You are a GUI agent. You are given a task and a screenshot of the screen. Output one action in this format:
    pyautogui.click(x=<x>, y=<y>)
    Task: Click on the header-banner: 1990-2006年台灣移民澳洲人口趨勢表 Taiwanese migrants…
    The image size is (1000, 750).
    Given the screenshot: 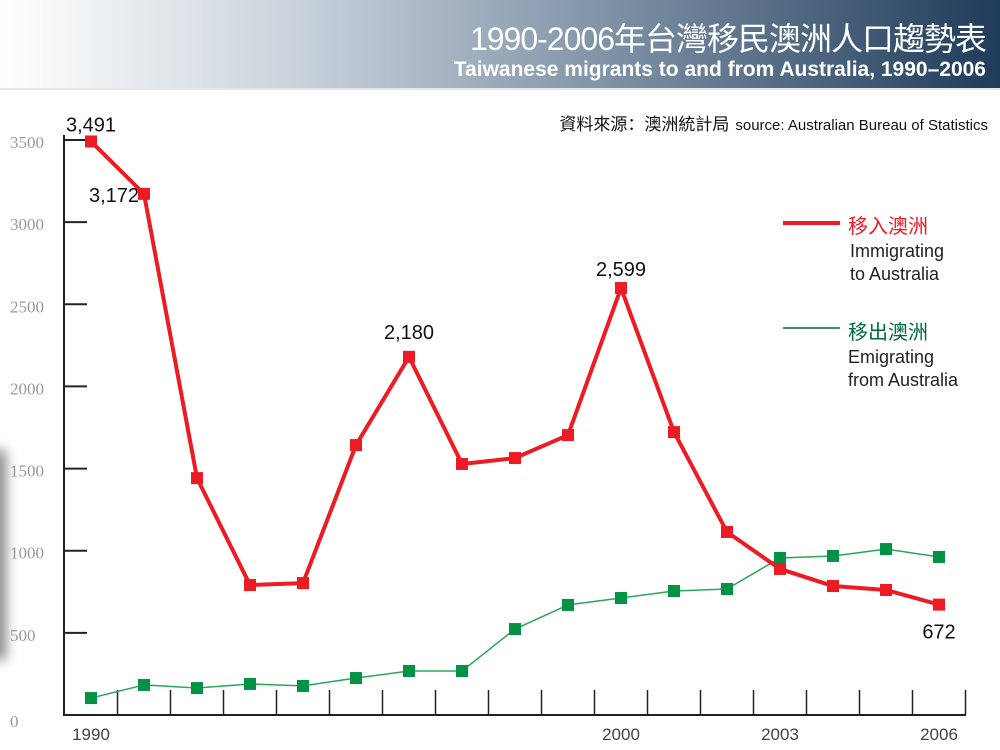 What is the action you would take?
    pyautogui.click(x=500, y=45)
    